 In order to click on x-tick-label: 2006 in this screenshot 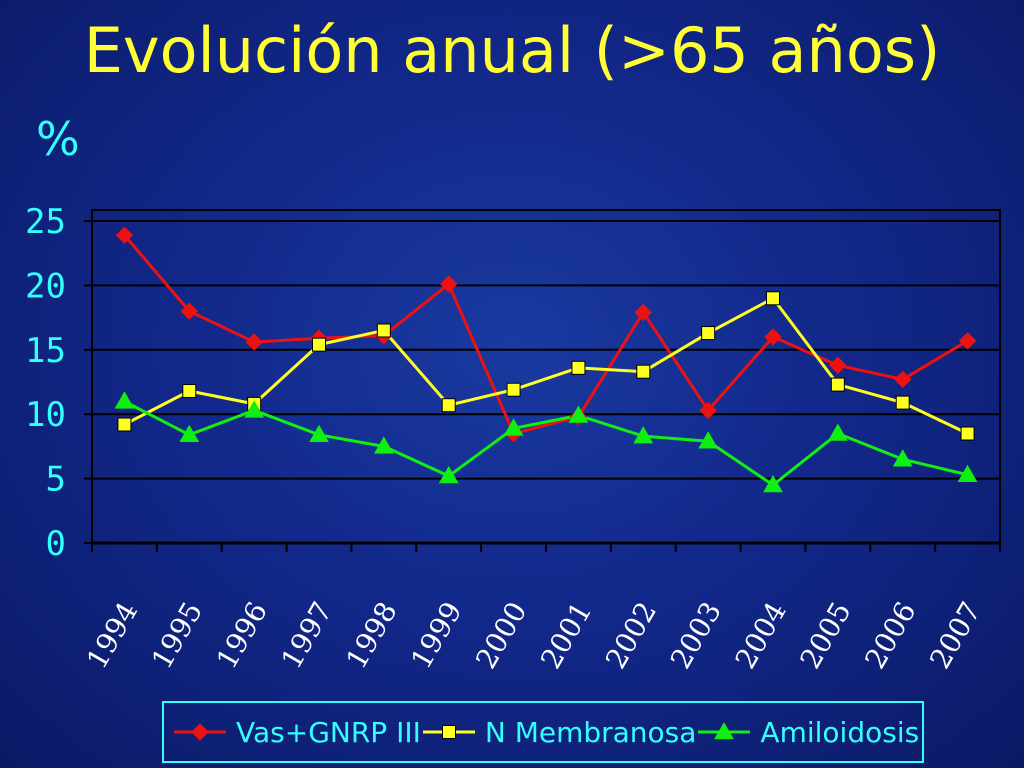, I will do `click(890, 635)`.